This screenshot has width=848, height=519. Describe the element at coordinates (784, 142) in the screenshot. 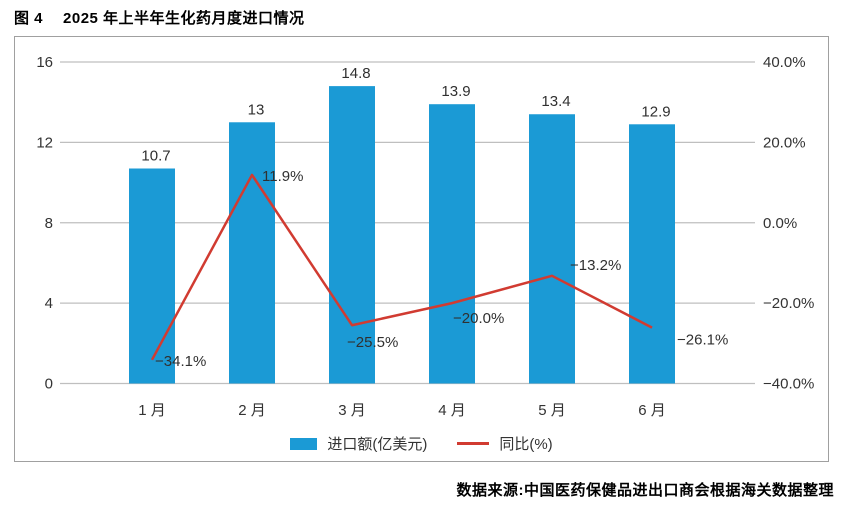

I see `right-axis-tick-label: 20.0%` at that location.